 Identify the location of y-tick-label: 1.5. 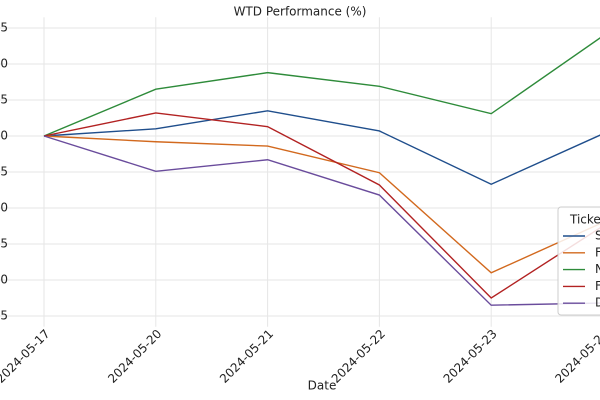
(4, 28).